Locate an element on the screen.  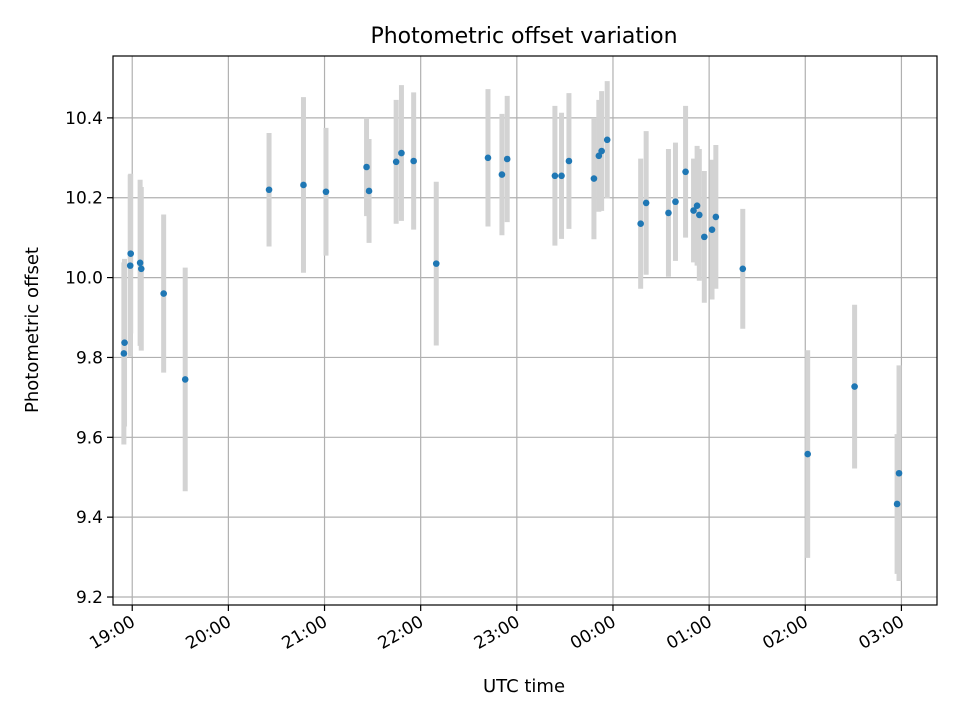
y-tick-label: 10.0 is located at coordinates (84, 279).